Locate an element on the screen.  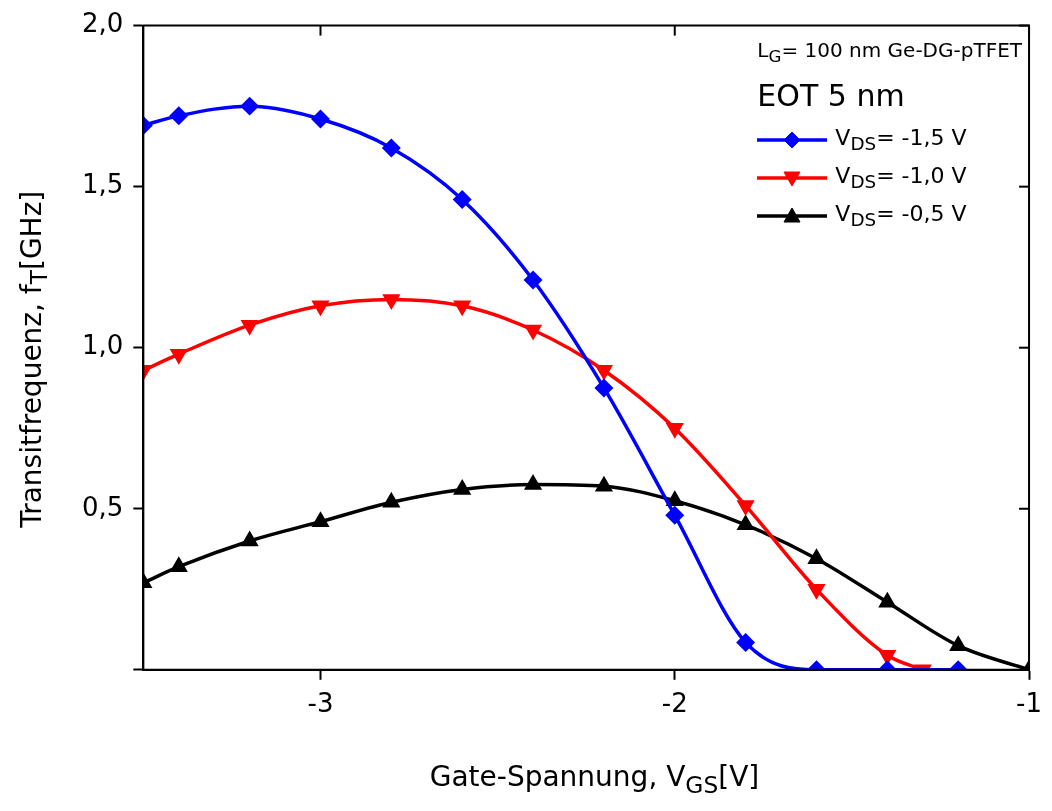
legend-title: EOT 5 nm is located at coordinates (831, 95).